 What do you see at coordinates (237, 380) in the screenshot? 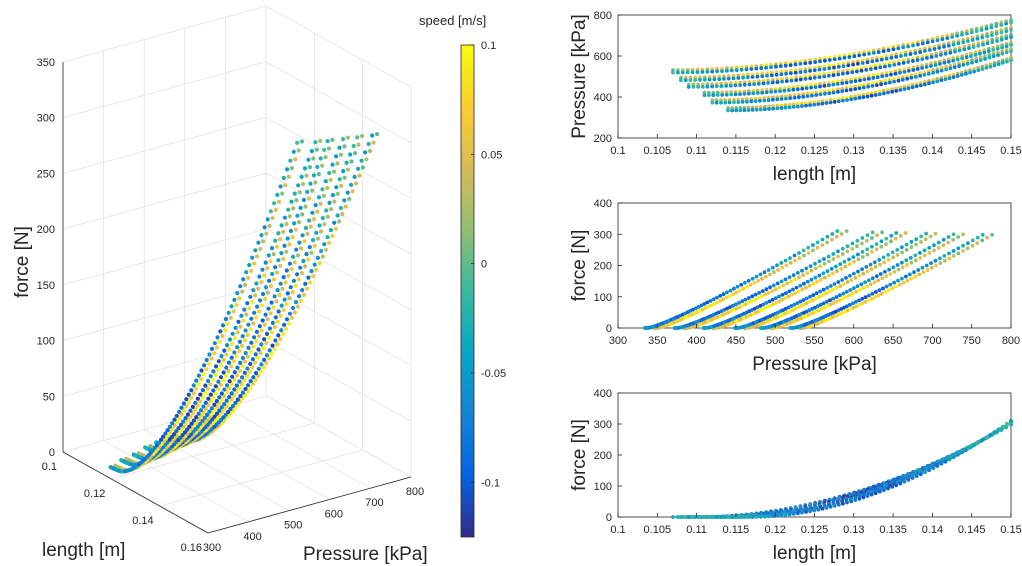
I see `grid-line` at bounding box center [237, 380].